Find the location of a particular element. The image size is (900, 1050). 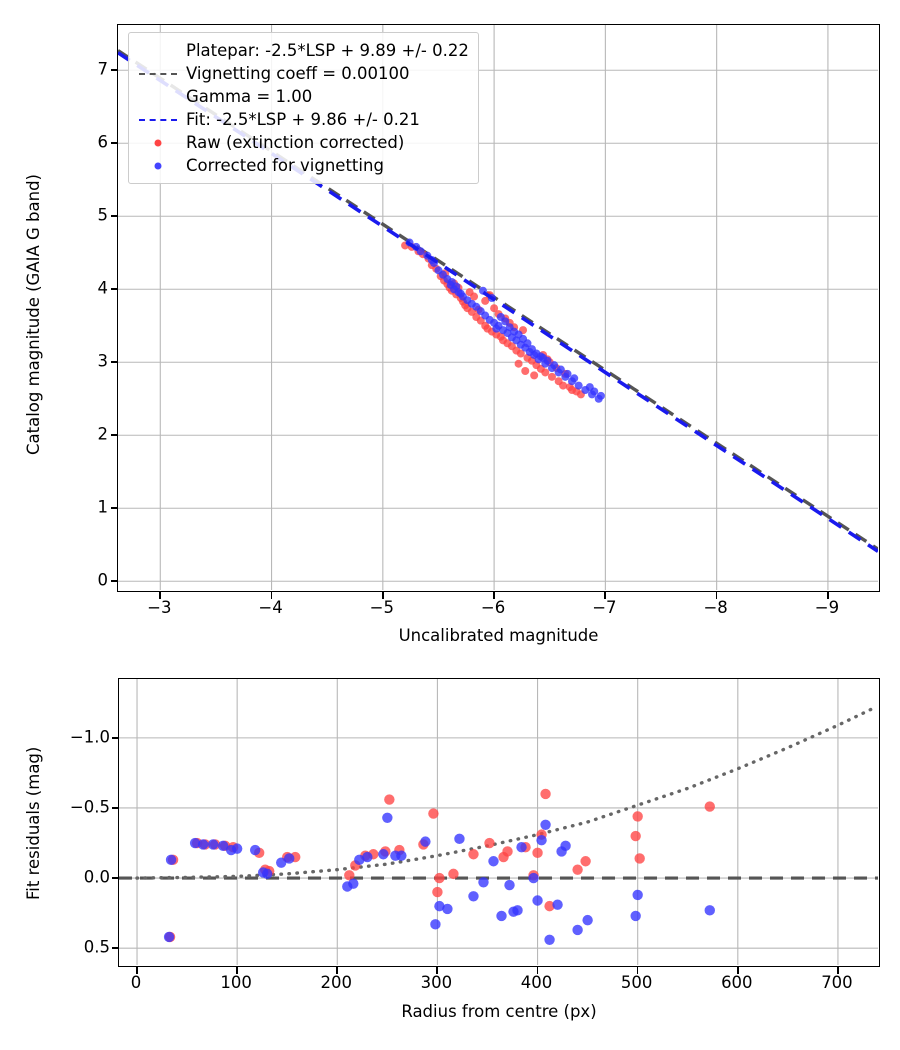

legend-label-corrected: Corrected for vignetting is located at coordinates (285, 165).